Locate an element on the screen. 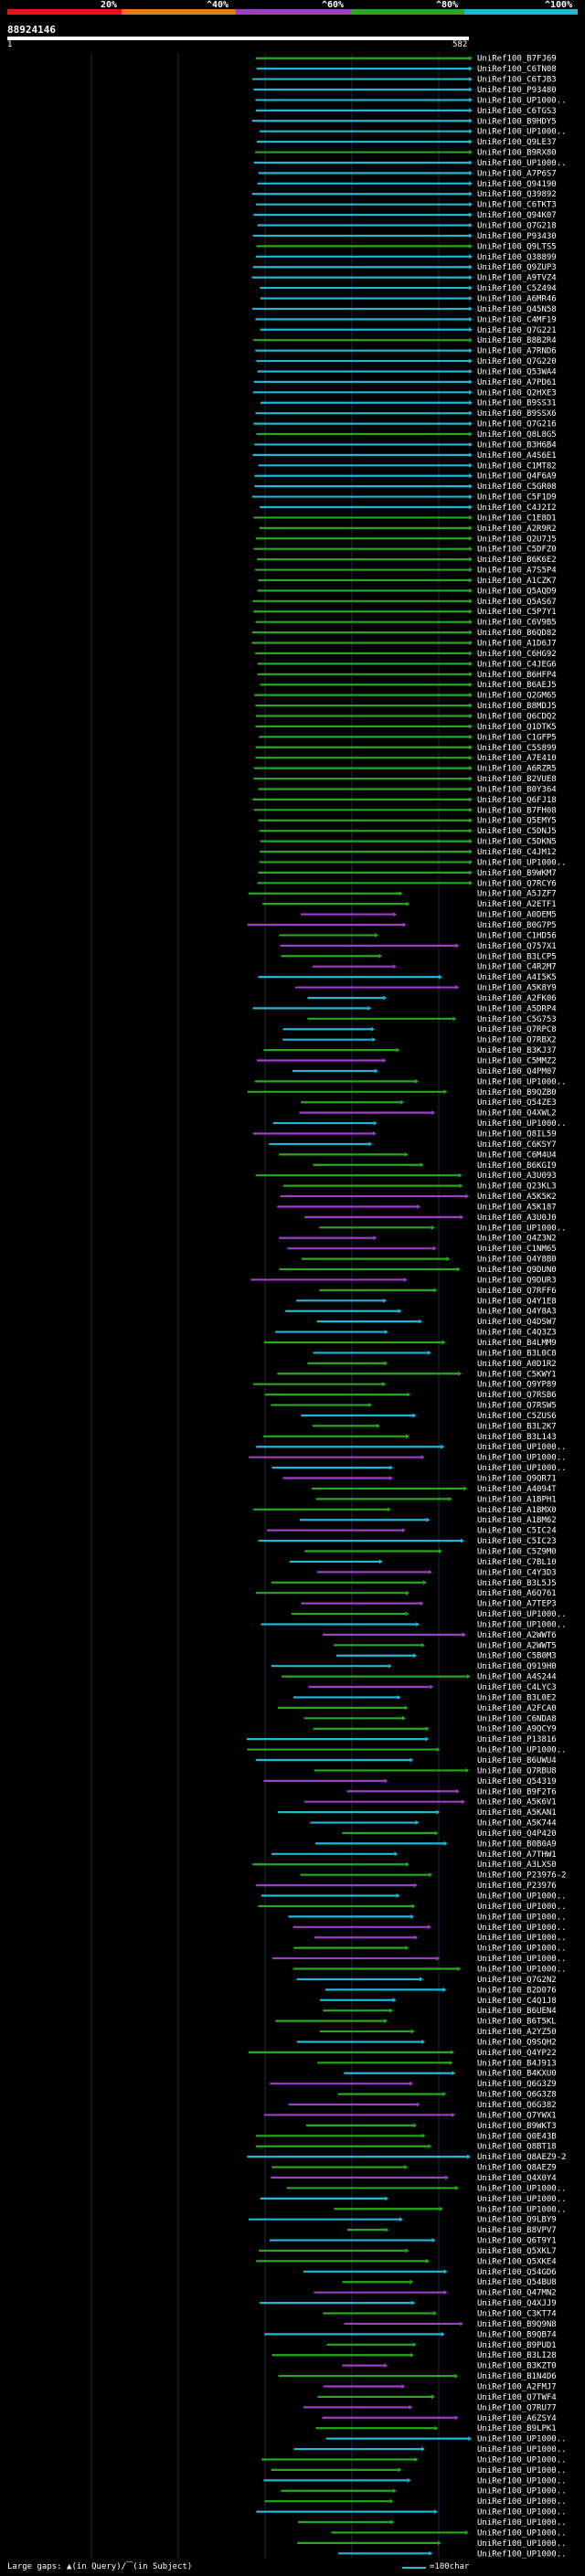 The width and height of the screenshot is (585, 2576). hit-label: UniRef100_Q9QR71 is located at coordinates (517, 1479).